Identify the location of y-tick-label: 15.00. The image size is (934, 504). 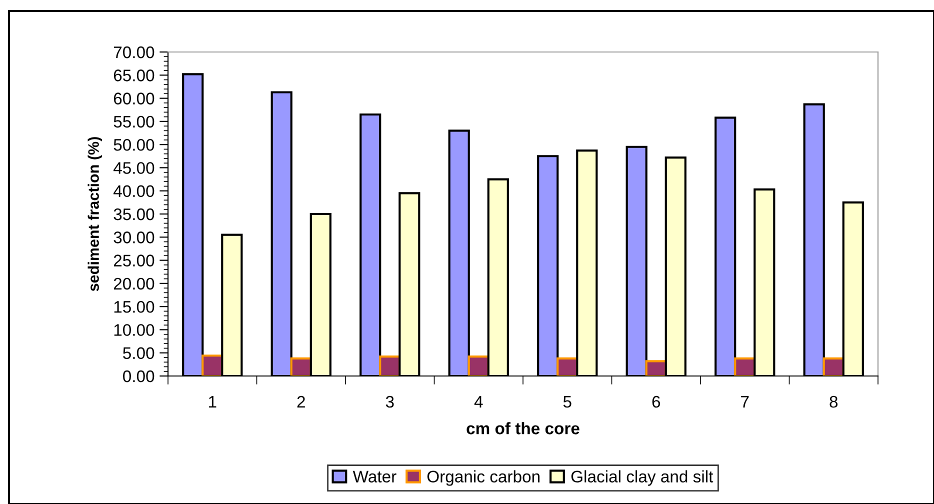
(134, 306).